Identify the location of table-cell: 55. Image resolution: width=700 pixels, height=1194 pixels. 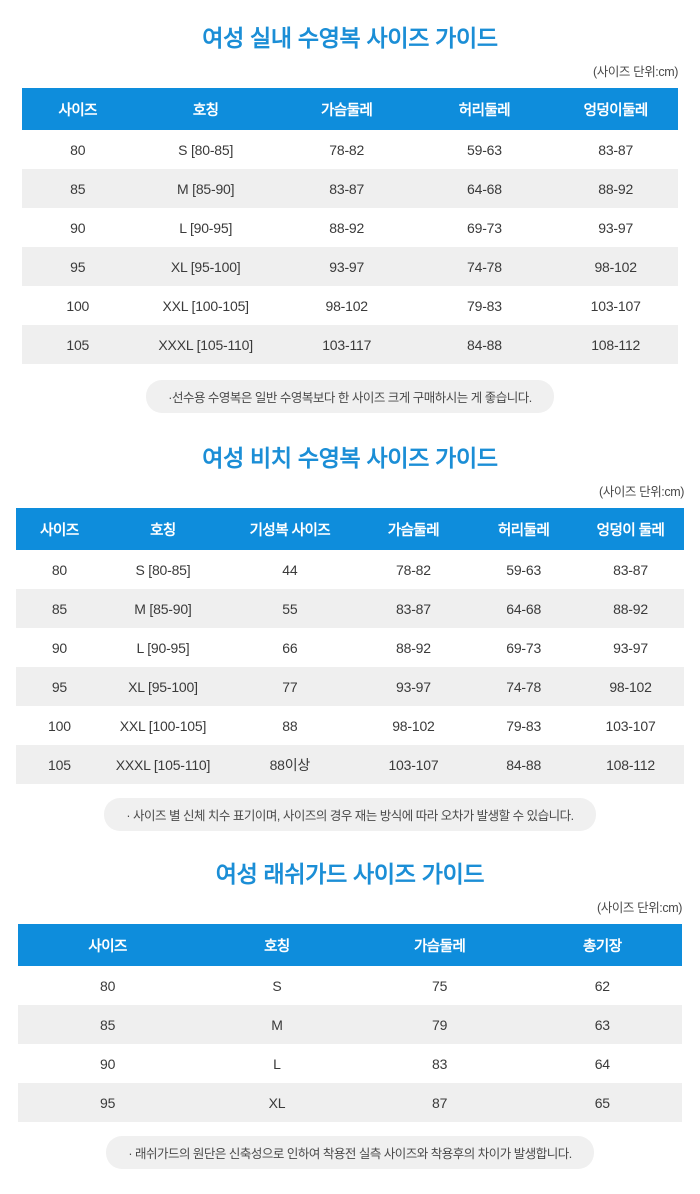
(290, 609).